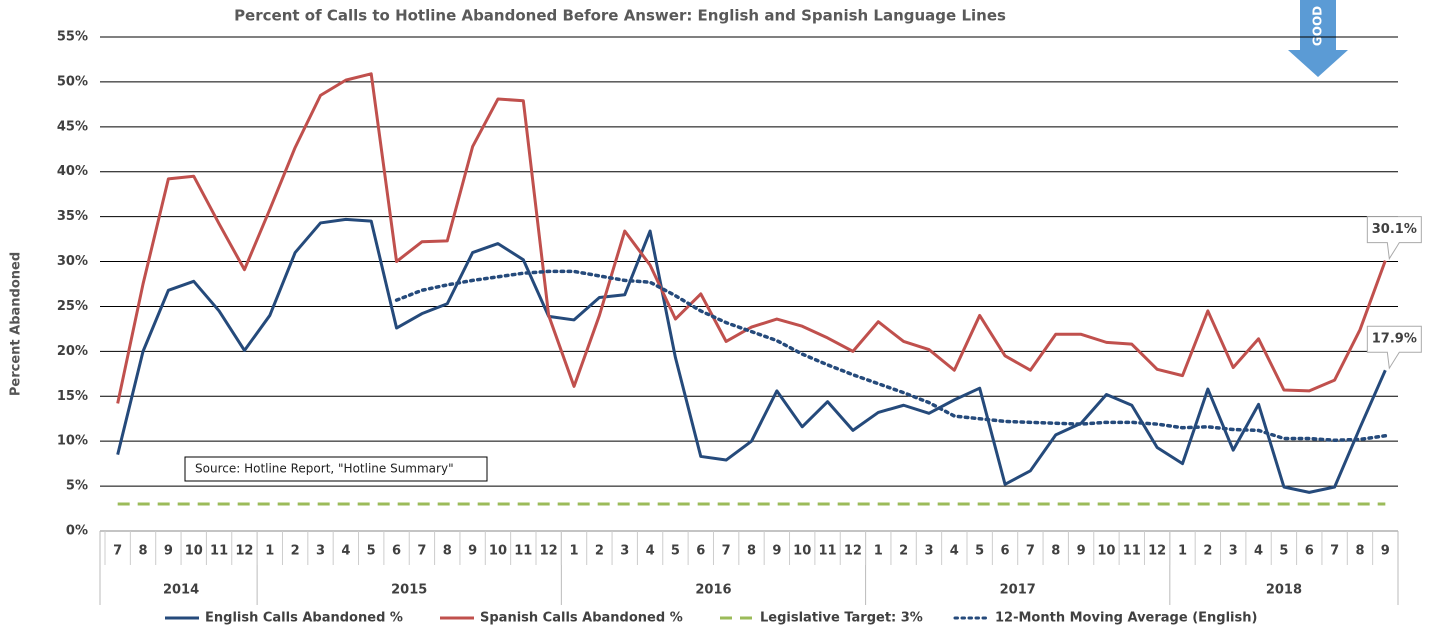 This screenshot has height=633, width=1438. Describe the element at coordinates (77, 486) in the screenshot. I see `y-tick-label: 5%` at that location.